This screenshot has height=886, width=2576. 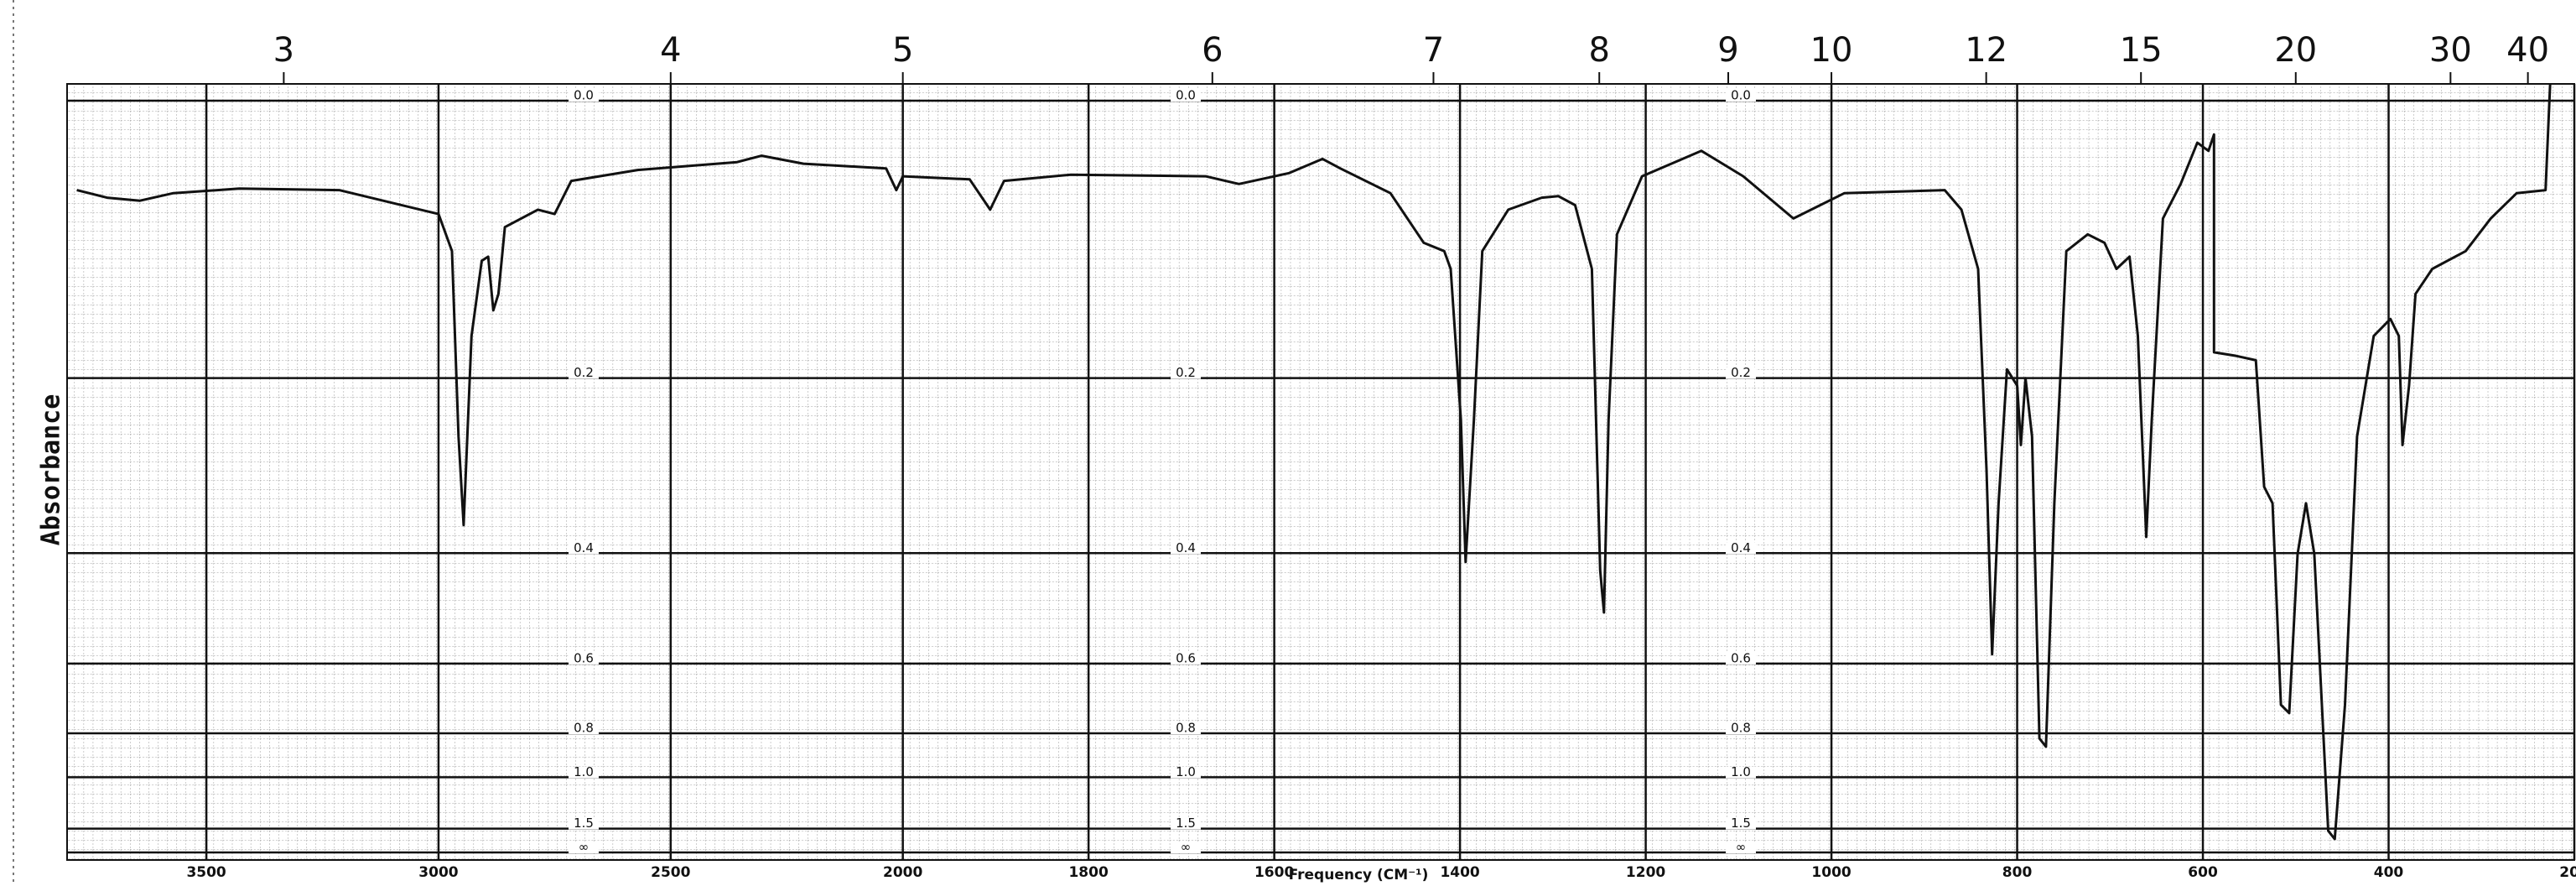 What do you see at coordinates (670, 872) in the screenshot?
I see `x-tick-label: 2500` at bounding box center [670, 872].